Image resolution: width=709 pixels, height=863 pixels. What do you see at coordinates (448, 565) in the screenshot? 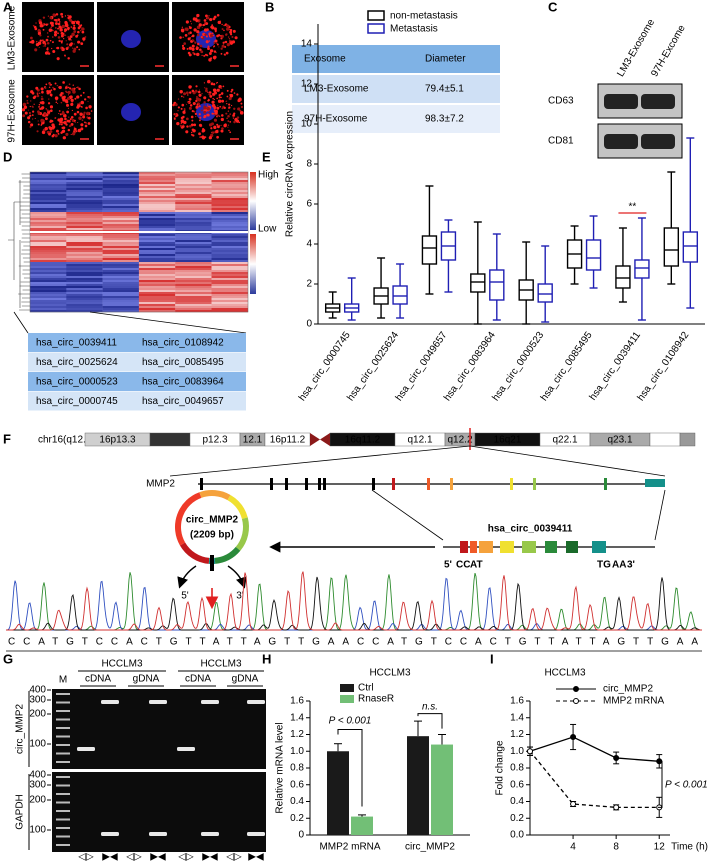
I see `sequence-end: 5'` at bounding box center [448, 565].